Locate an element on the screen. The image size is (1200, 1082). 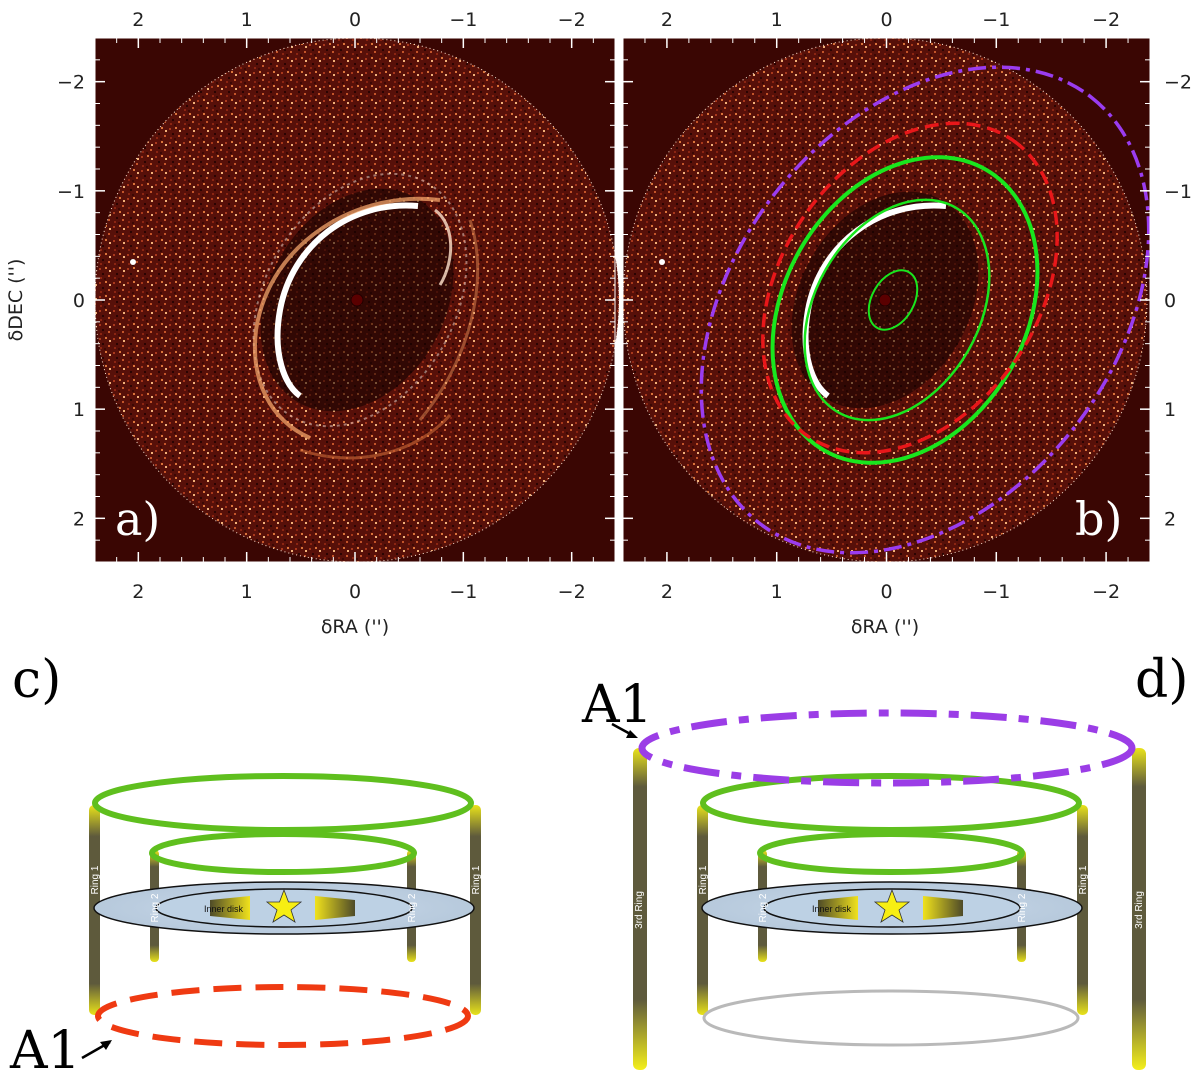
panel-d-inner-disk-label: Inner disk is located at coordinates (832, 909).